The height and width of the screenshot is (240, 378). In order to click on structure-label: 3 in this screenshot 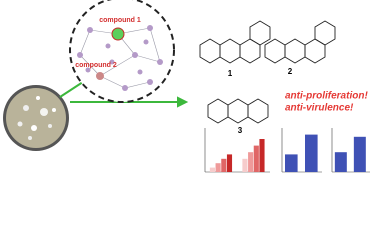, I will do `click(240, 130)`.